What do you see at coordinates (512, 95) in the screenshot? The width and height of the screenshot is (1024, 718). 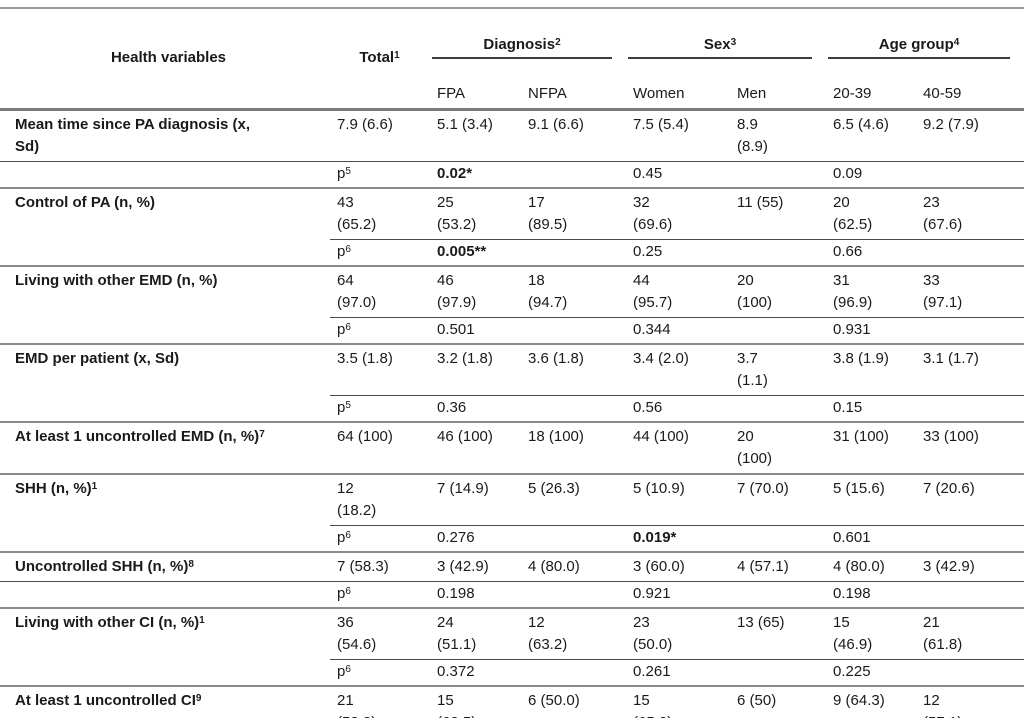 I see `header-row-subgroups: FPA NFPA Women Men 20-39 40-59` at bounding box center [512, 95].